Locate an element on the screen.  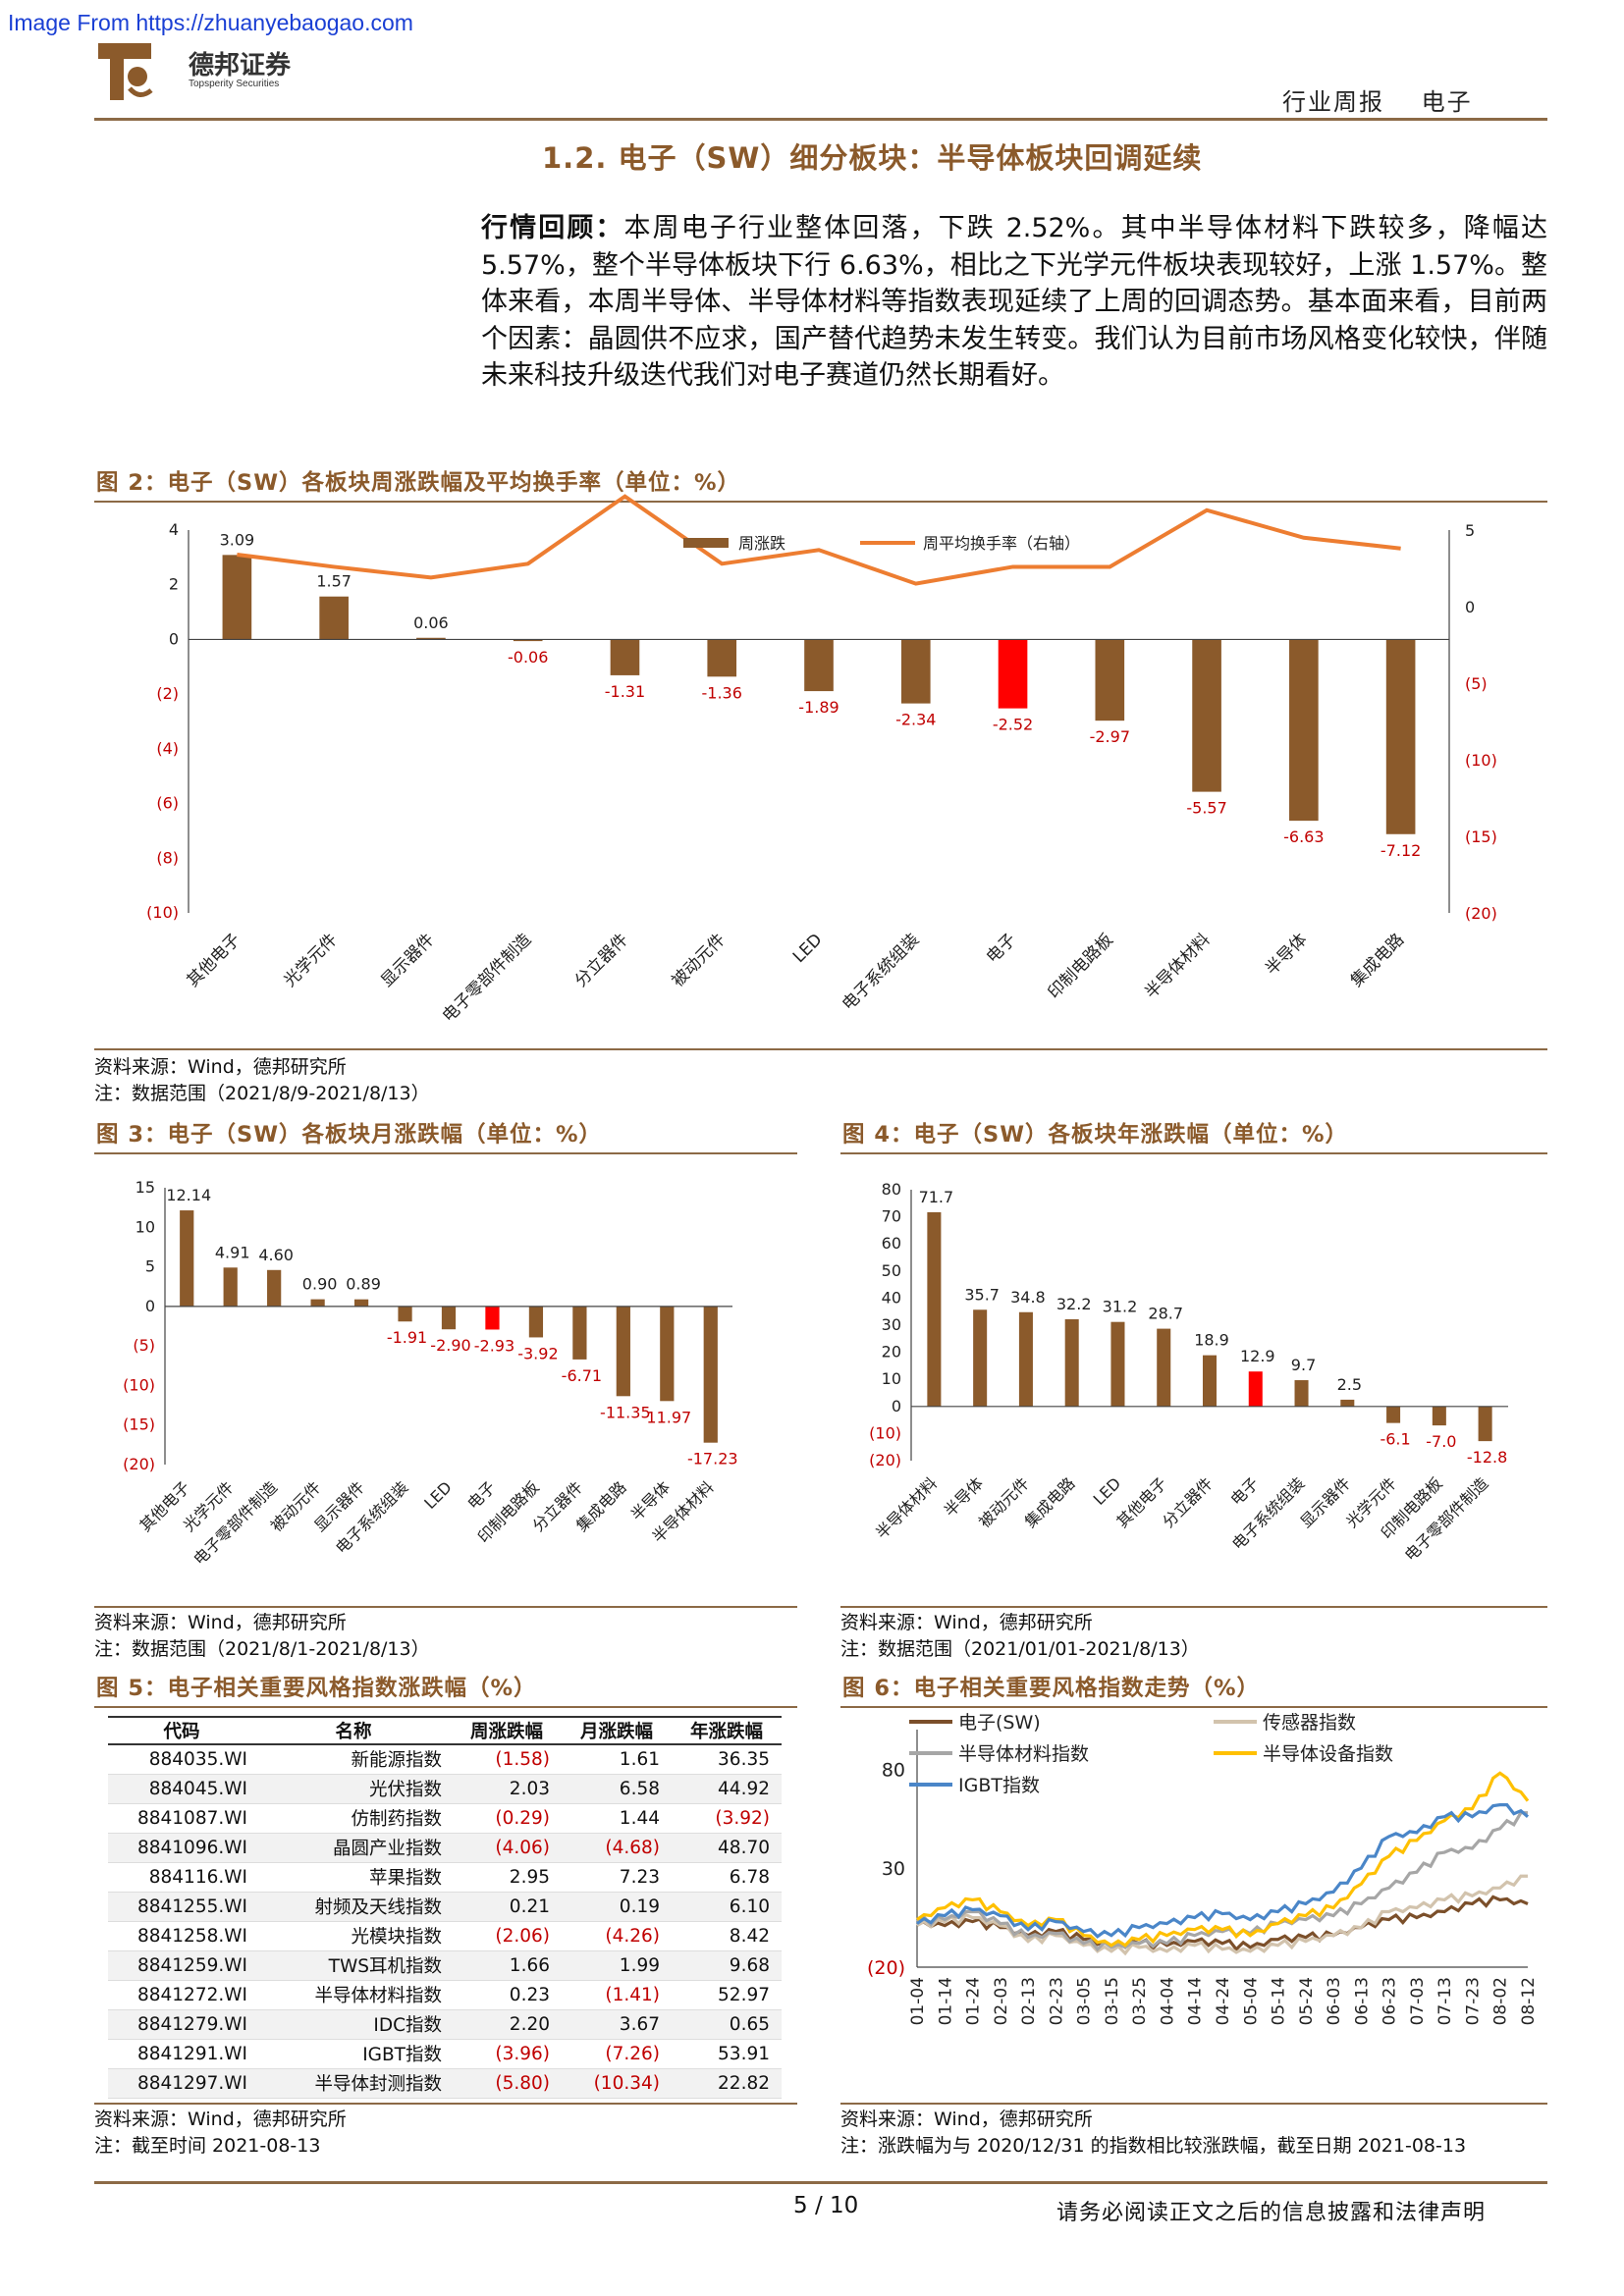
cell-week: 2.95 is located at coordinates (507, 1877).